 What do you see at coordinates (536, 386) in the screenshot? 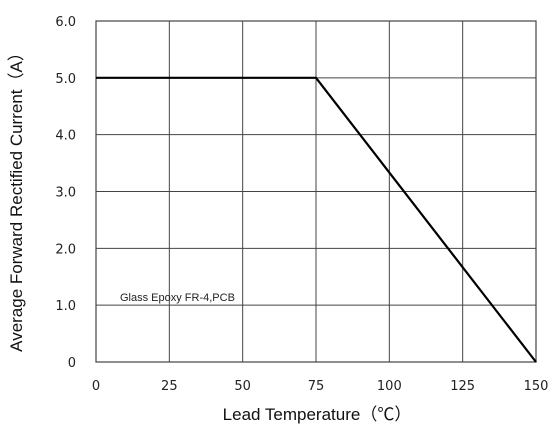
I see `x-tick-label: 150` at bounding box center [536, 386].